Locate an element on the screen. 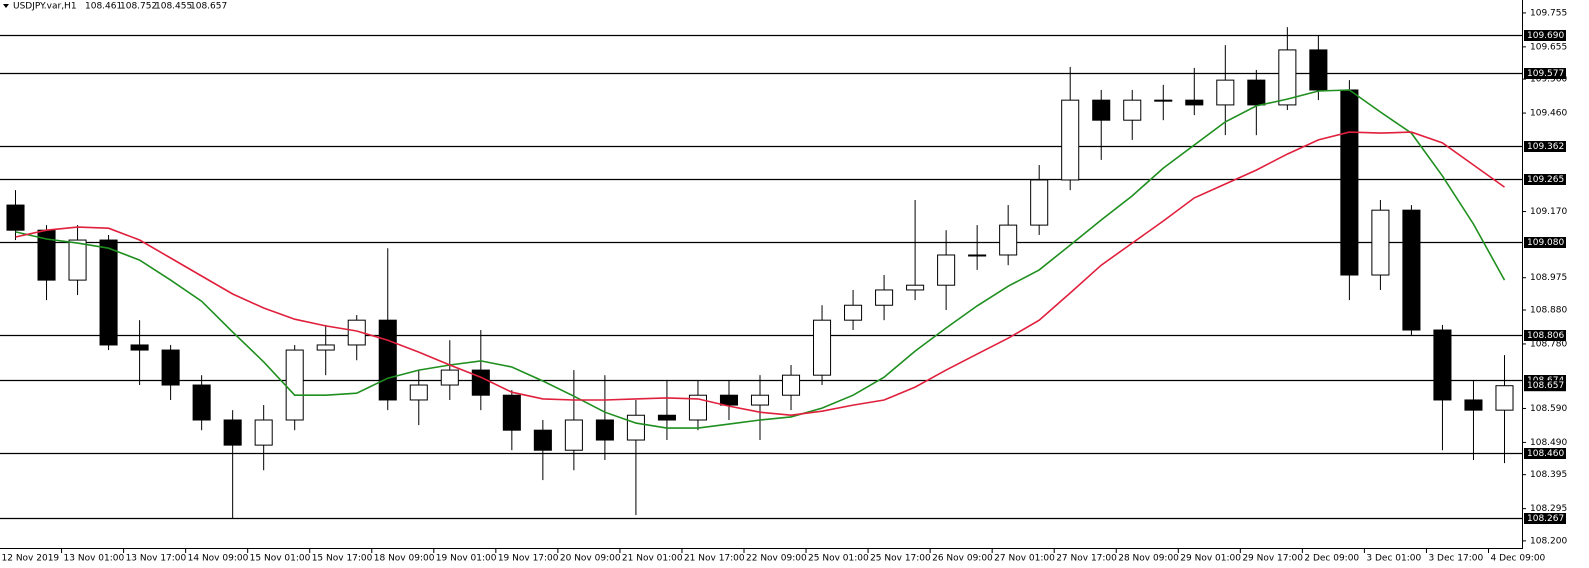 Image resolution: width=1589 pixels, height=568 pixels. header-value: 108.657 is located at coordinates (208, 7).